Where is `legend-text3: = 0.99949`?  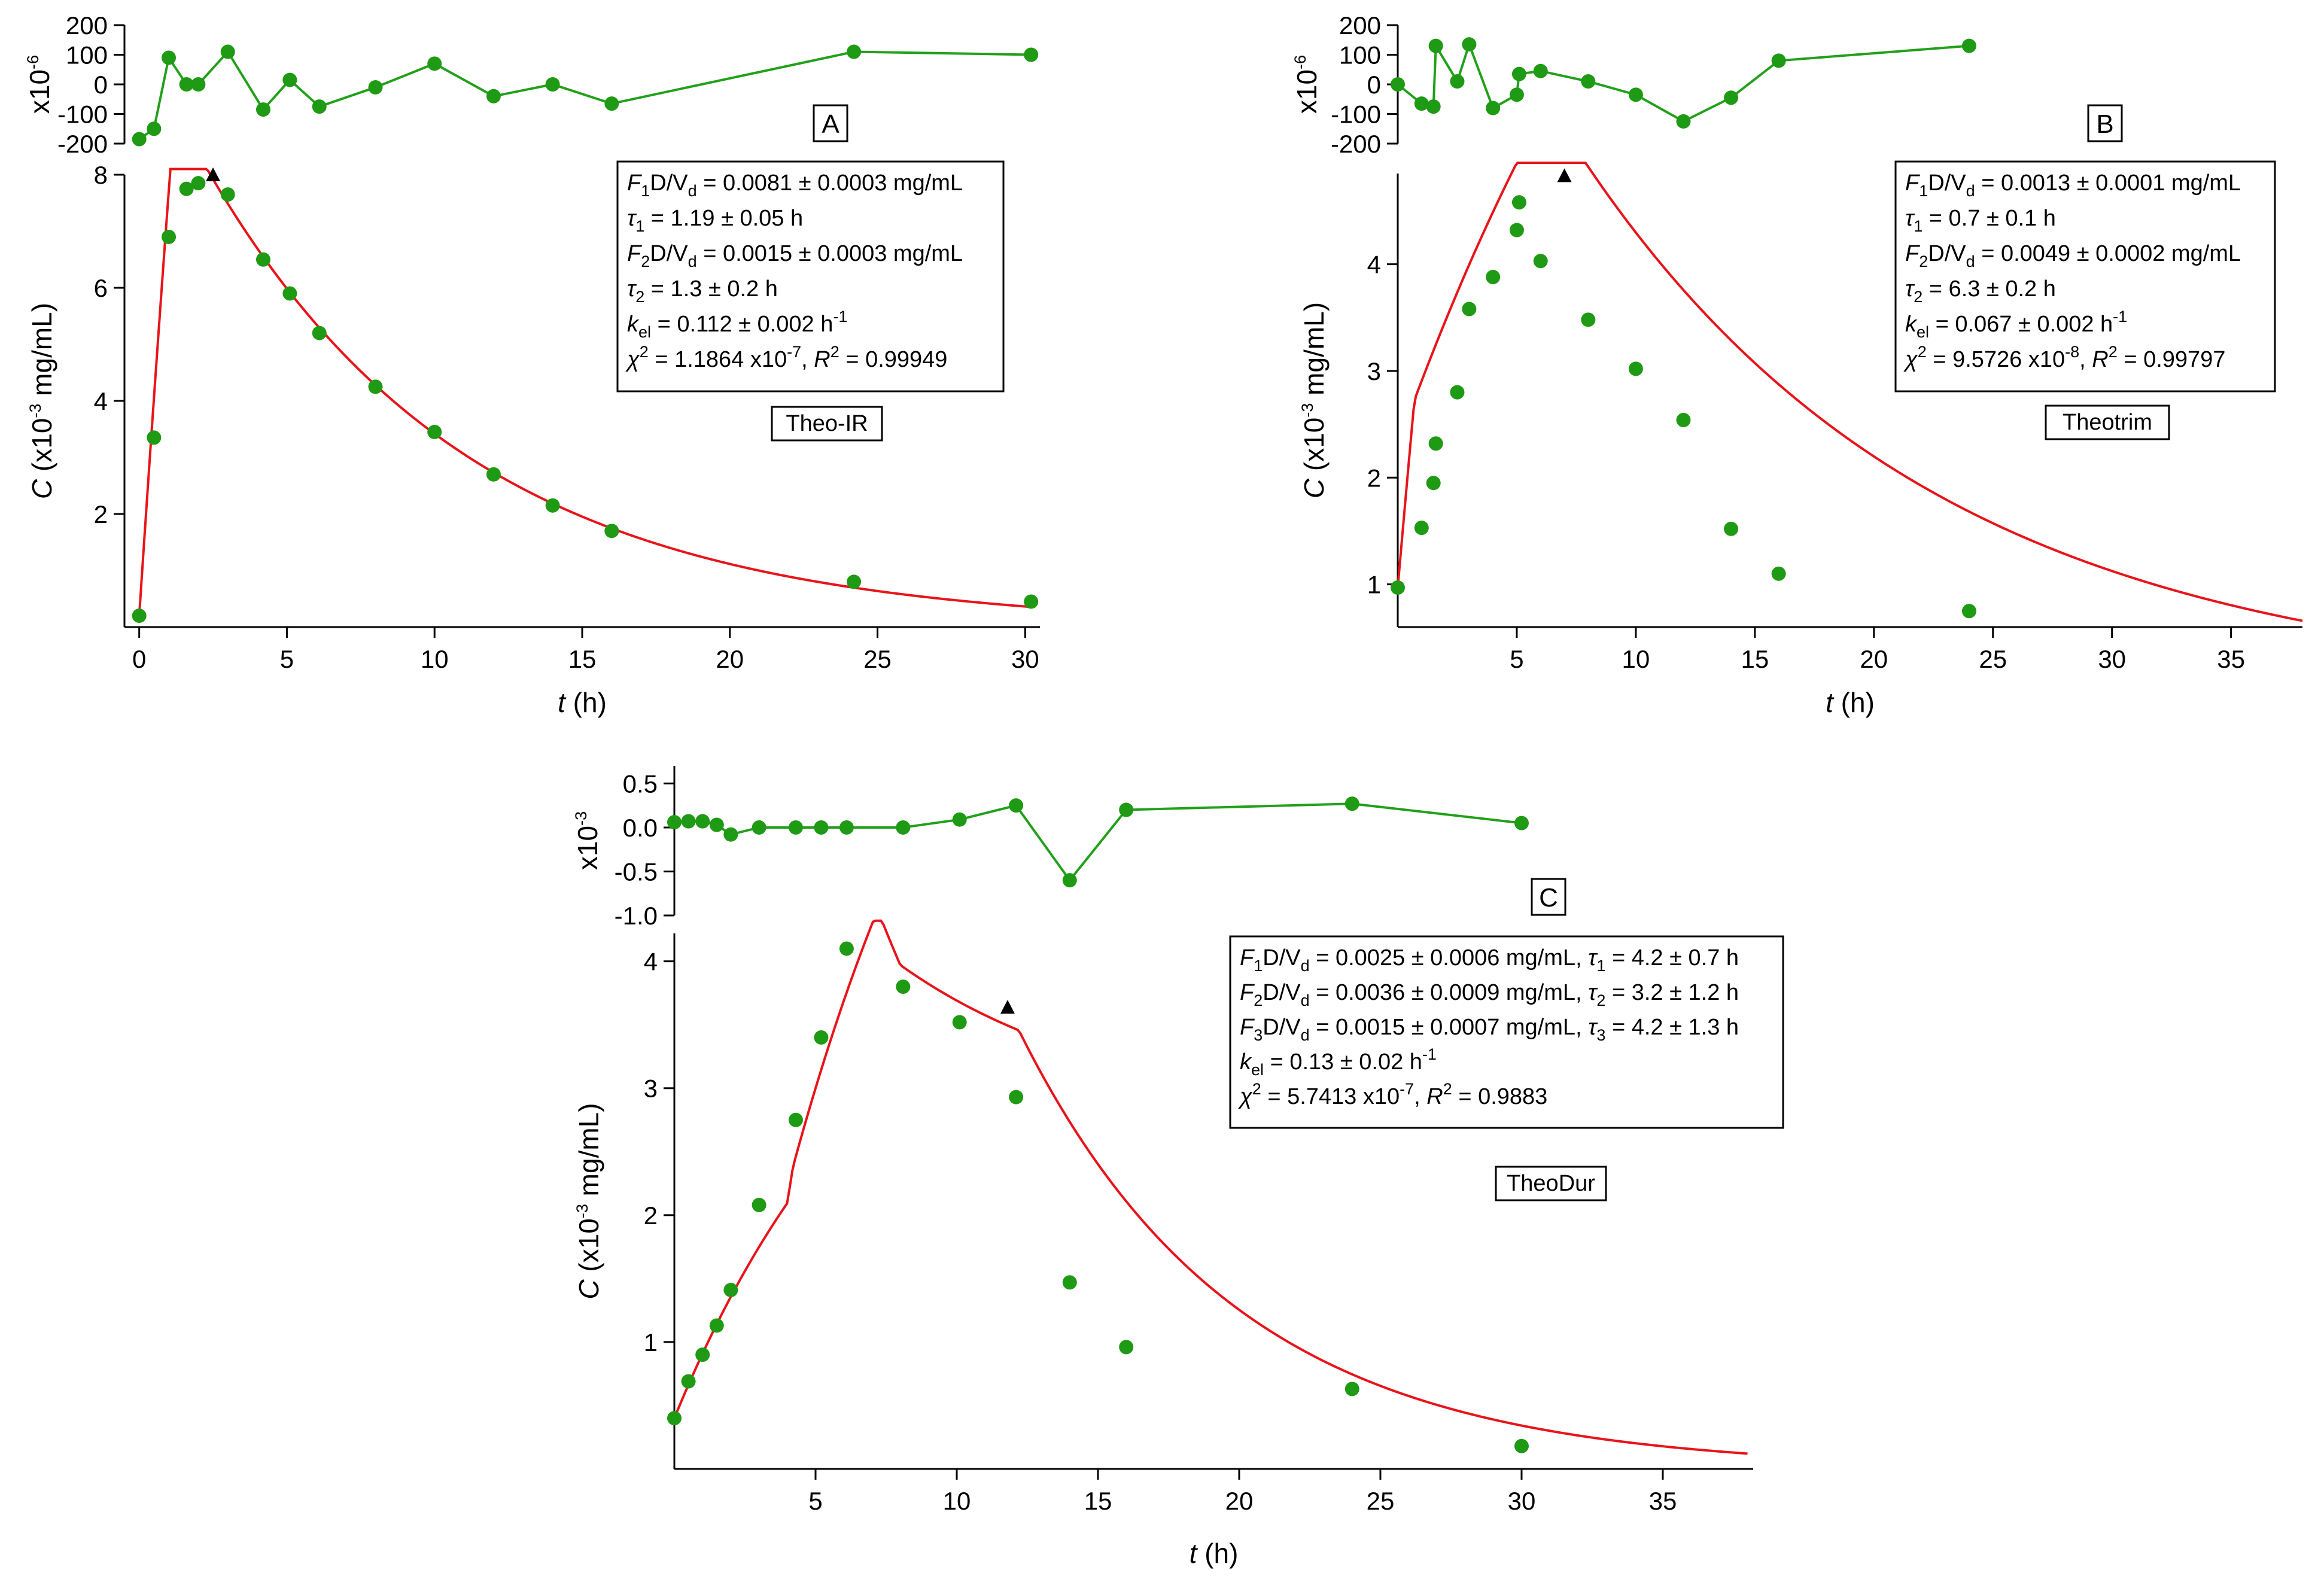
legend-text3: = 0.99949 is located at coordinates (893, 359).